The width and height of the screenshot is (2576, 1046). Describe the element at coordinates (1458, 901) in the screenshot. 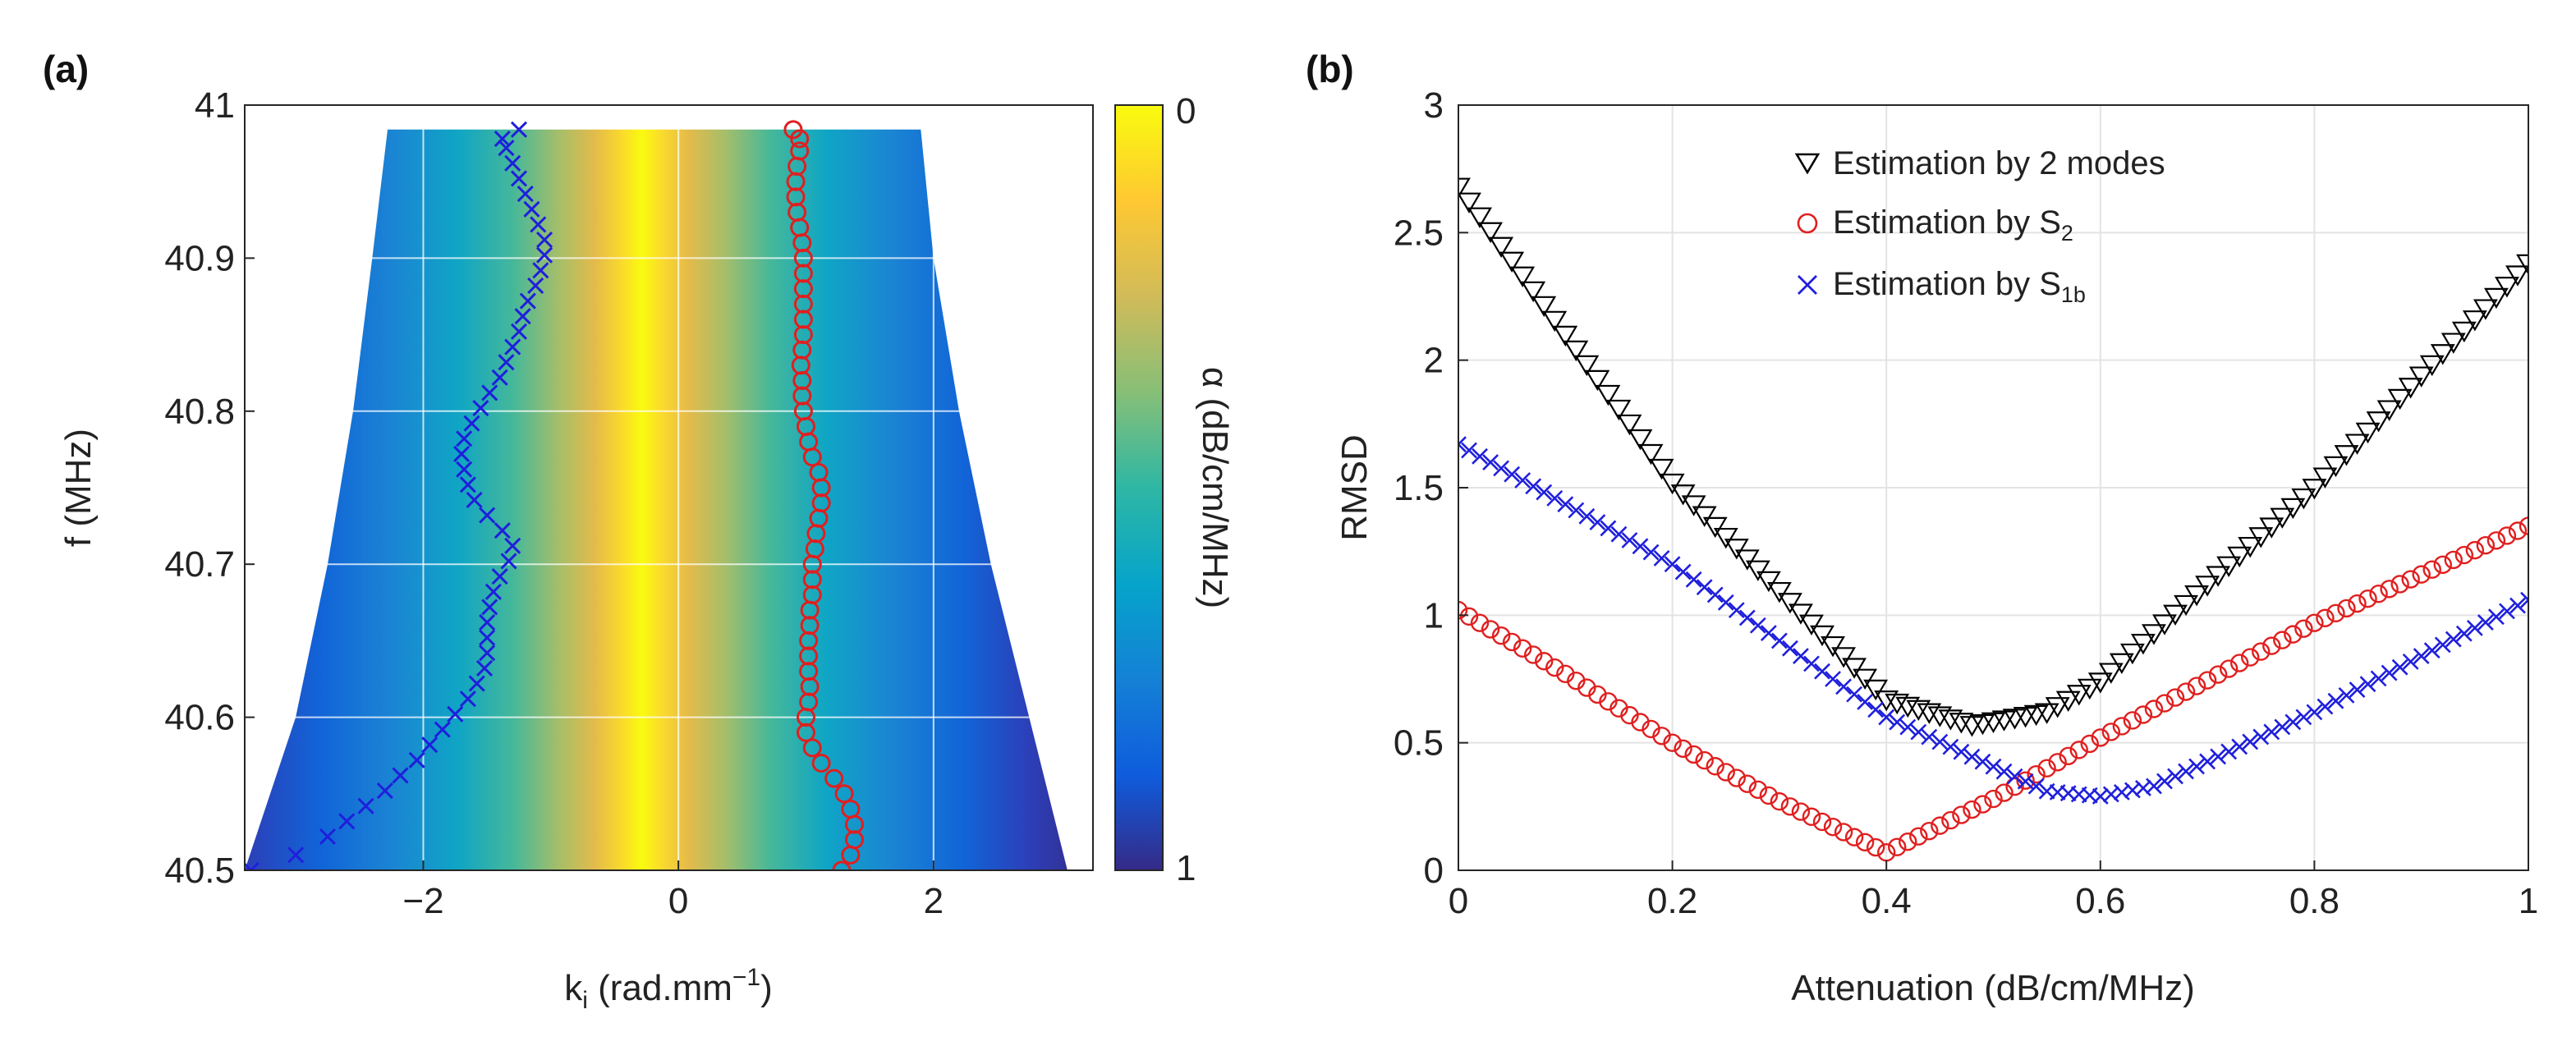

I see `panel-b-xtick-label-0: 0` at that location.